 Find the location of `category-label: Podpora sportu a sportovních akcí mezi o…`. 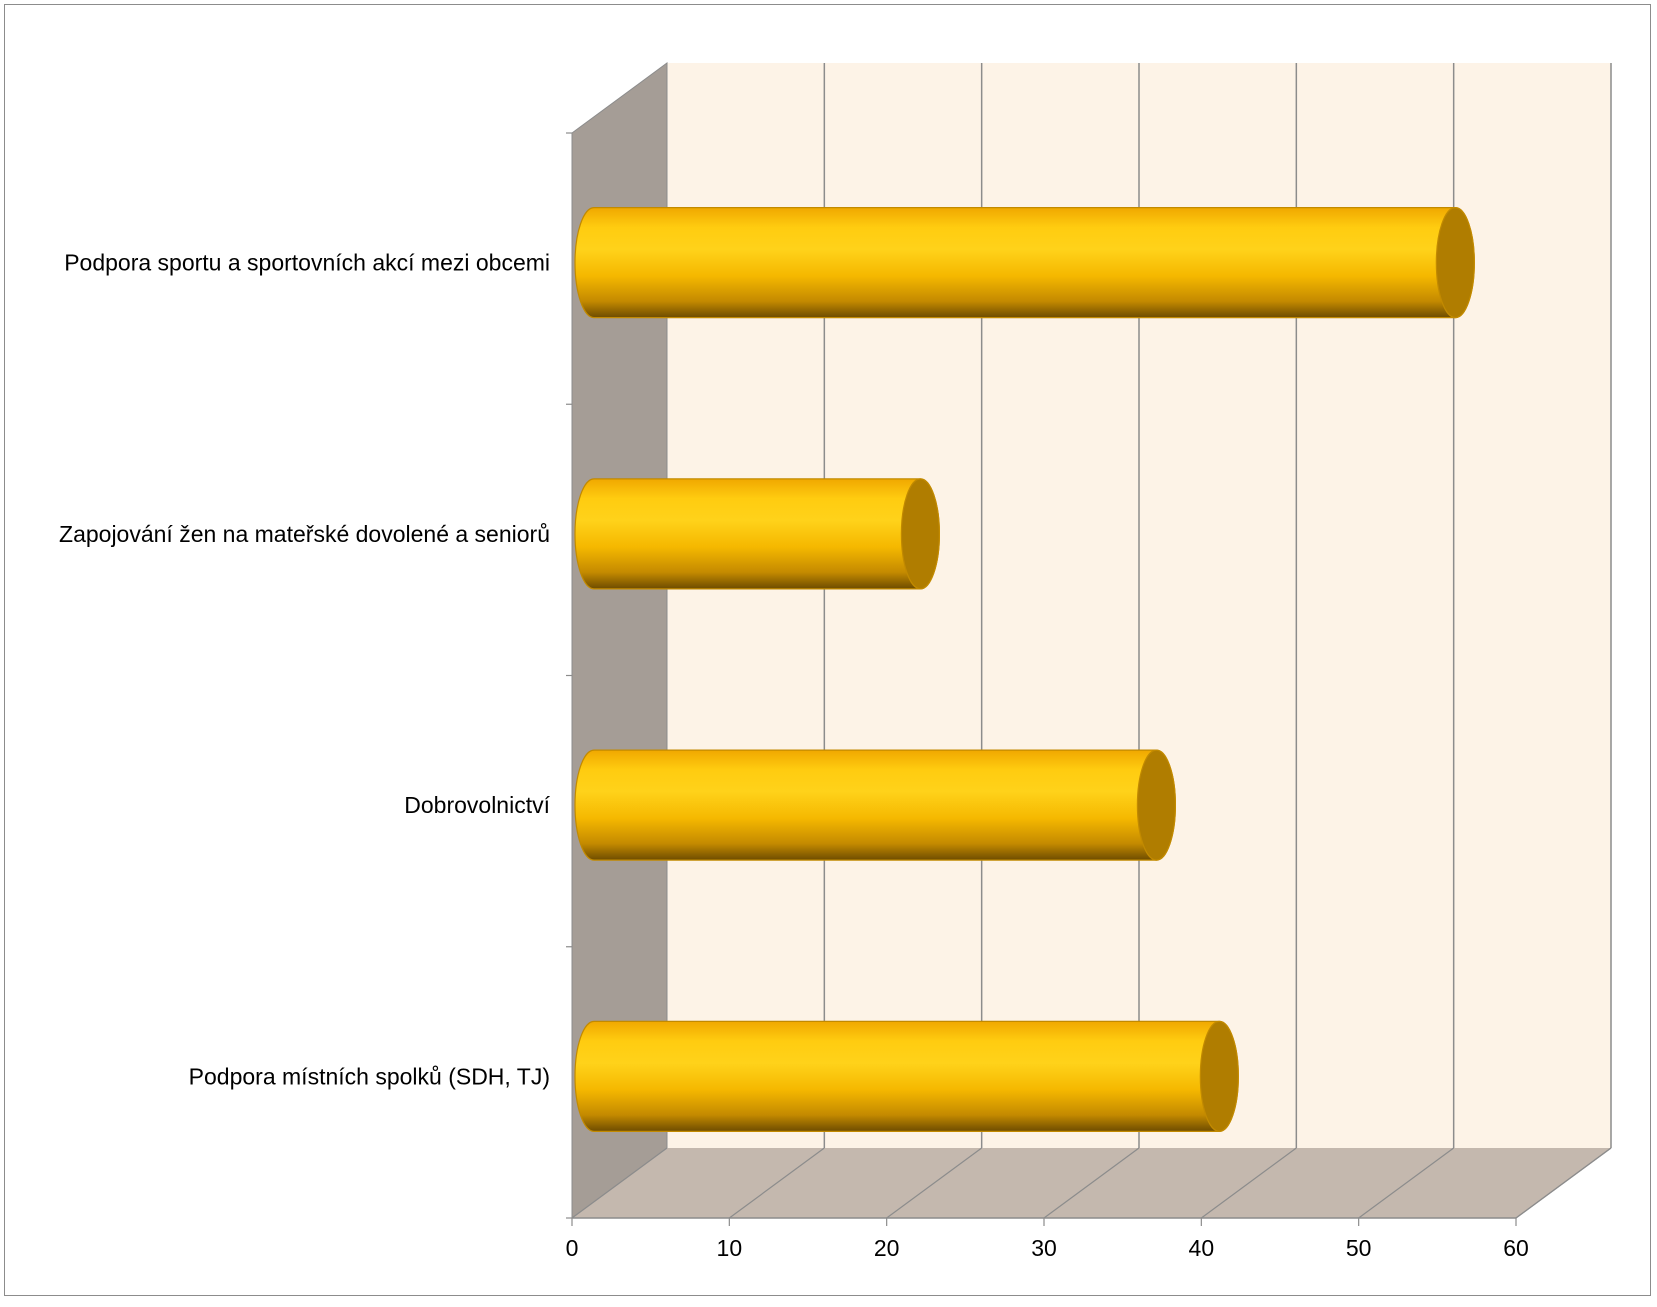

category-label: Podpora sportu a sportovních akcí mezi o… is located at coordinates (307, 263).